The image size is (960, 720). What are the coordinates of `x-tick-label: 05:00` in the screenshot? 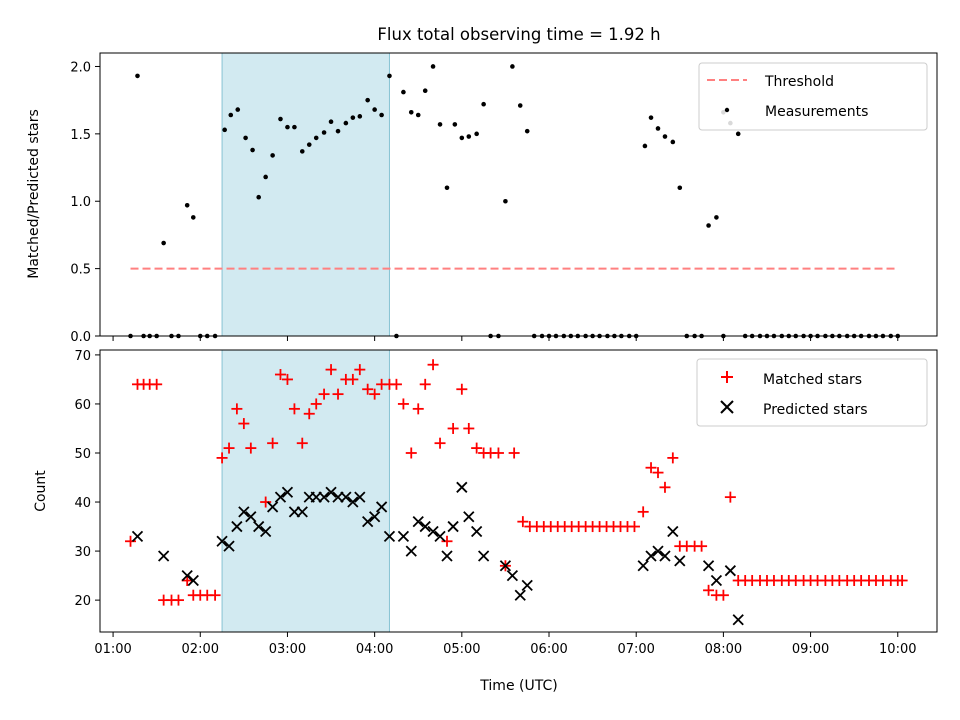 It's located at (461, 649).